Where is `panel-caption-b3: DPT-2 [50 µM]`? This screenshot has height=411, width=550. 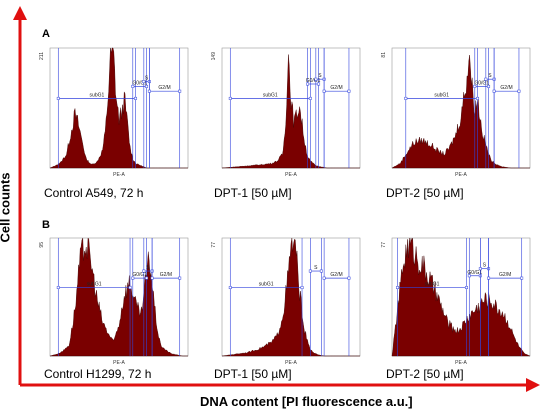
panel-caption-b3: DPT-2 [50 µM] is located at coordinates (425, 374).